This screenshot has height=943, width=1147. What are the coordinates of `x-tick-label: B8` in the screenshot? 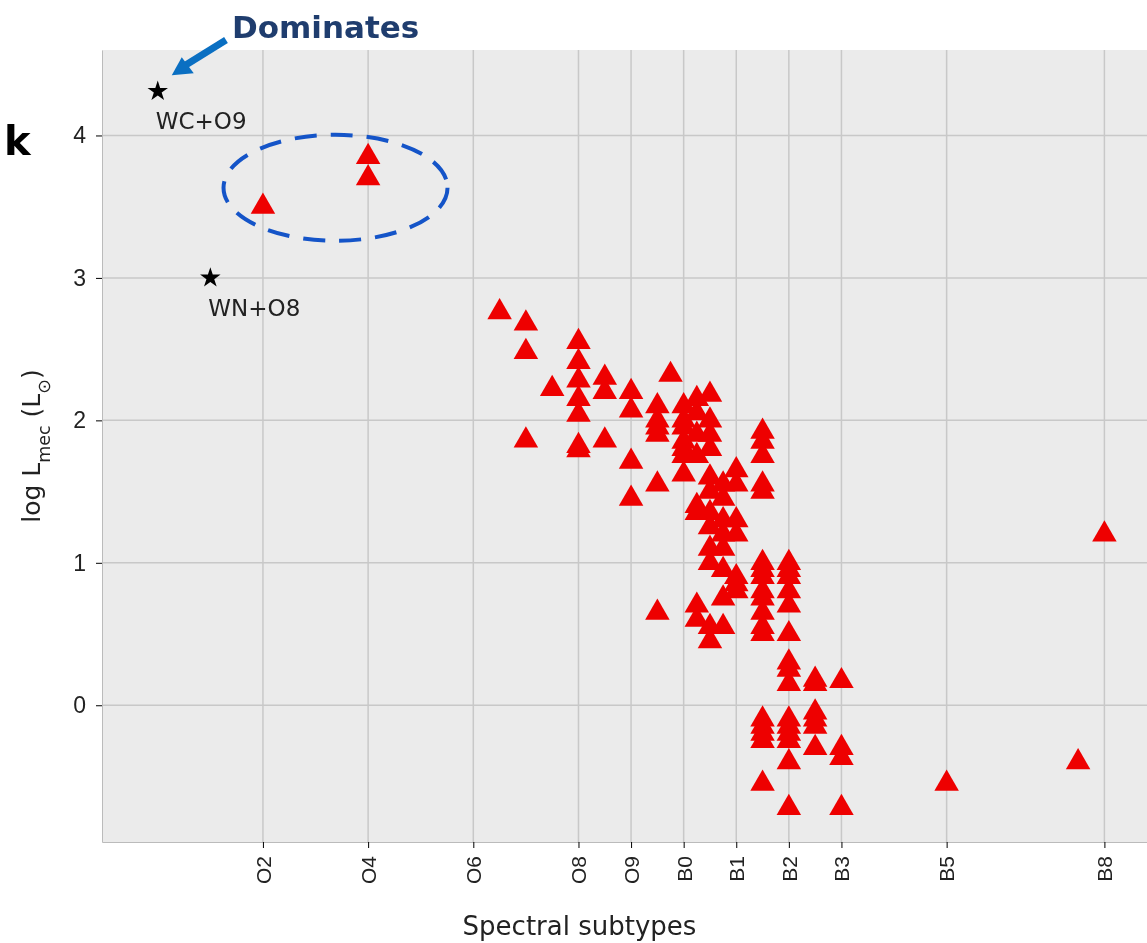 It's located at (1105, 869).